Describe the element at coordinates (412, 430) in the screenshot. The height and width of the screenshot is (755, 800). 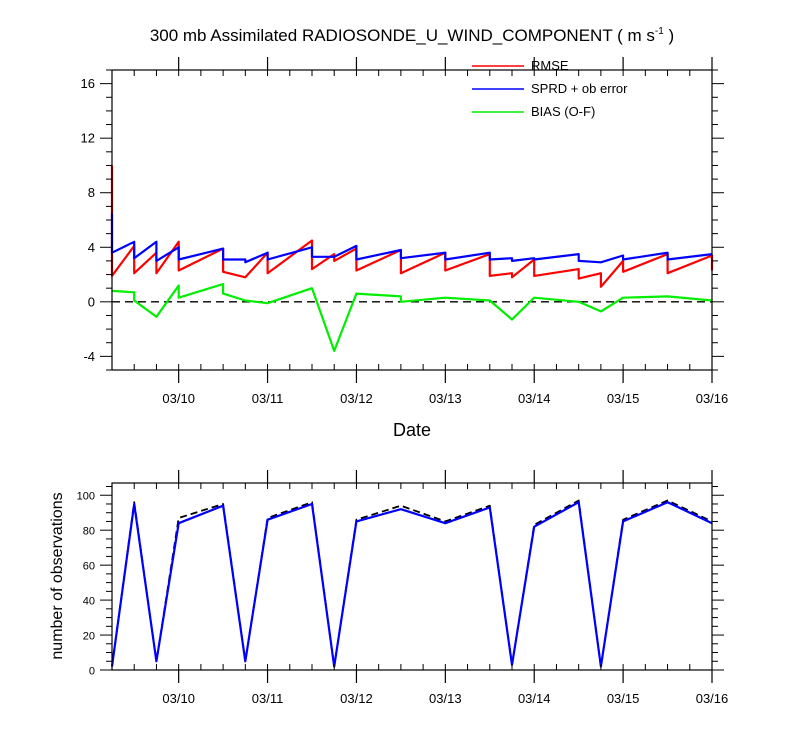
I see `top-x-axis-label: Date` at that location.